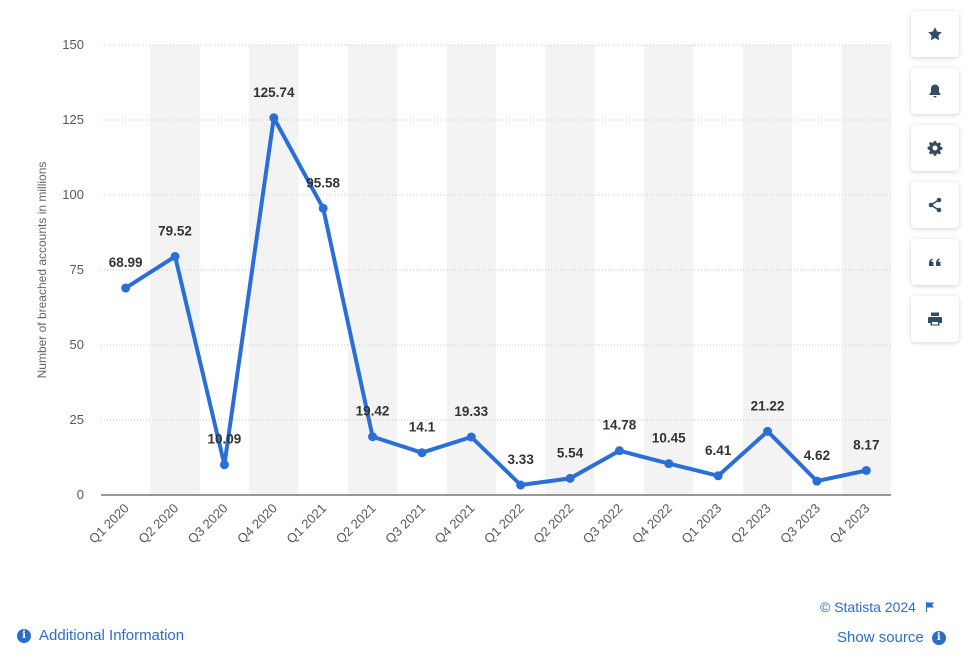 The image size is (970, 661). What do you see at coordinates (603, 524) in the screenshot?
I see `x-tick-label: Q3 2022` at bounding box center [603, 524].